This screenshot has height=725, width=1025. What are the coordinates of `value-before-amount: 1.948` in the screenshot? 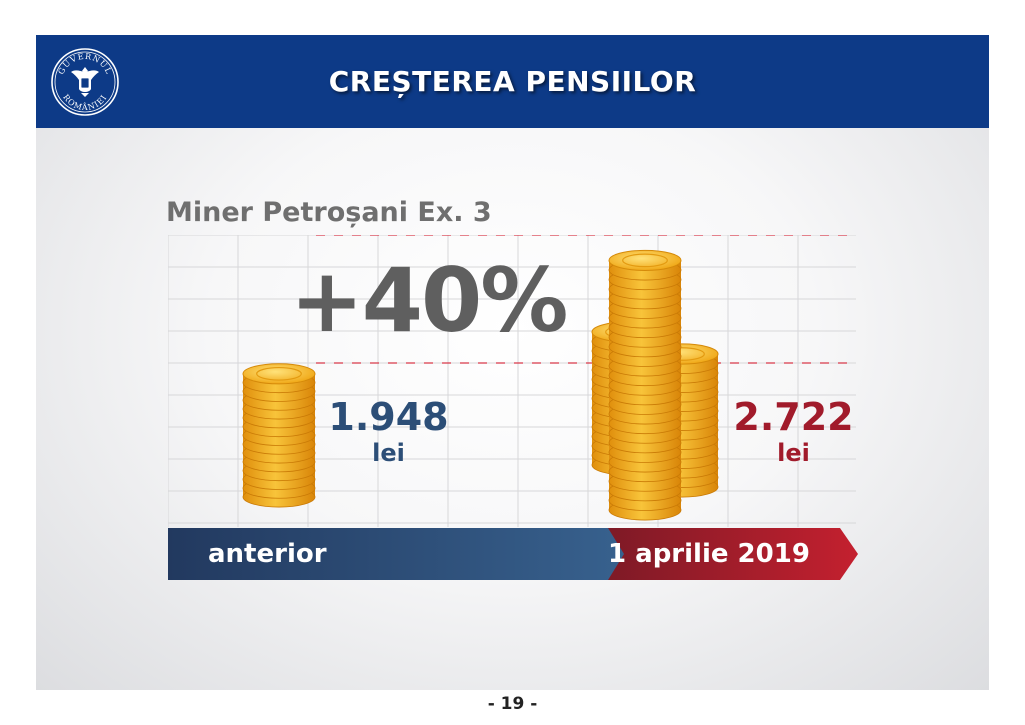 It's located at (388, 417).